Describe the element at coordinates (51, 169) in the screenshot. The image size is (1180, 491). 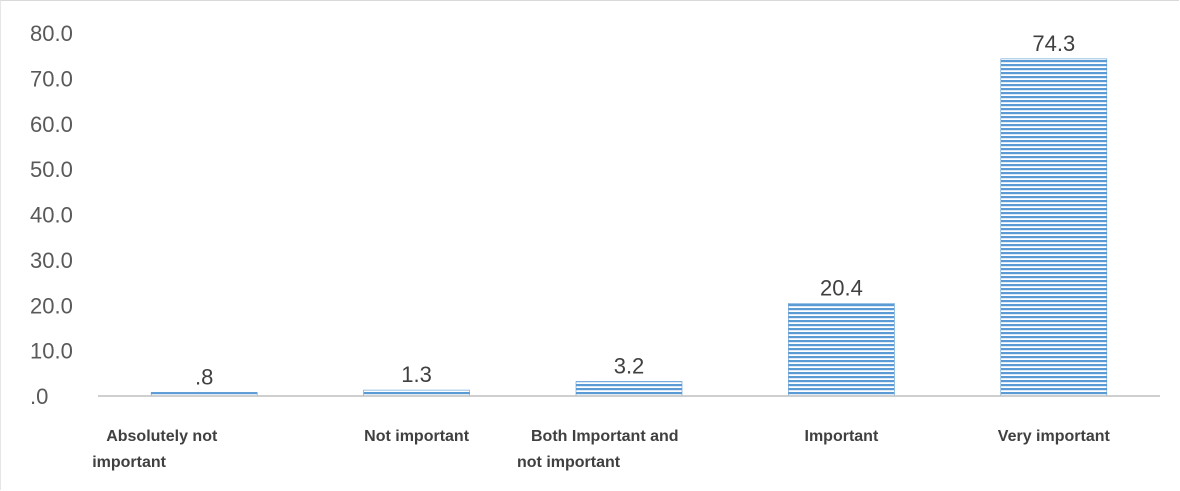
I see `y-tick-label: 50.0` at that location.